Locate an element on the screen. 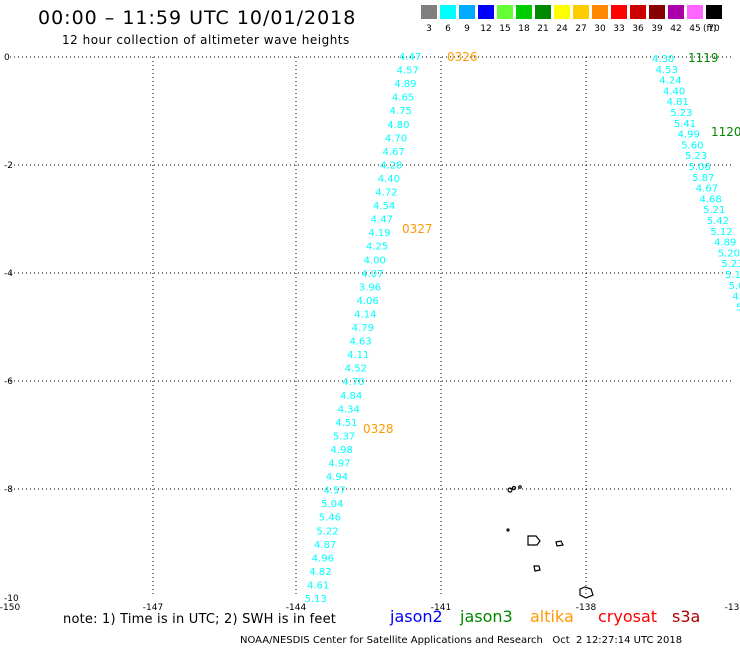  wave-height-label: 4.34 is located at coordinates (349, 409).